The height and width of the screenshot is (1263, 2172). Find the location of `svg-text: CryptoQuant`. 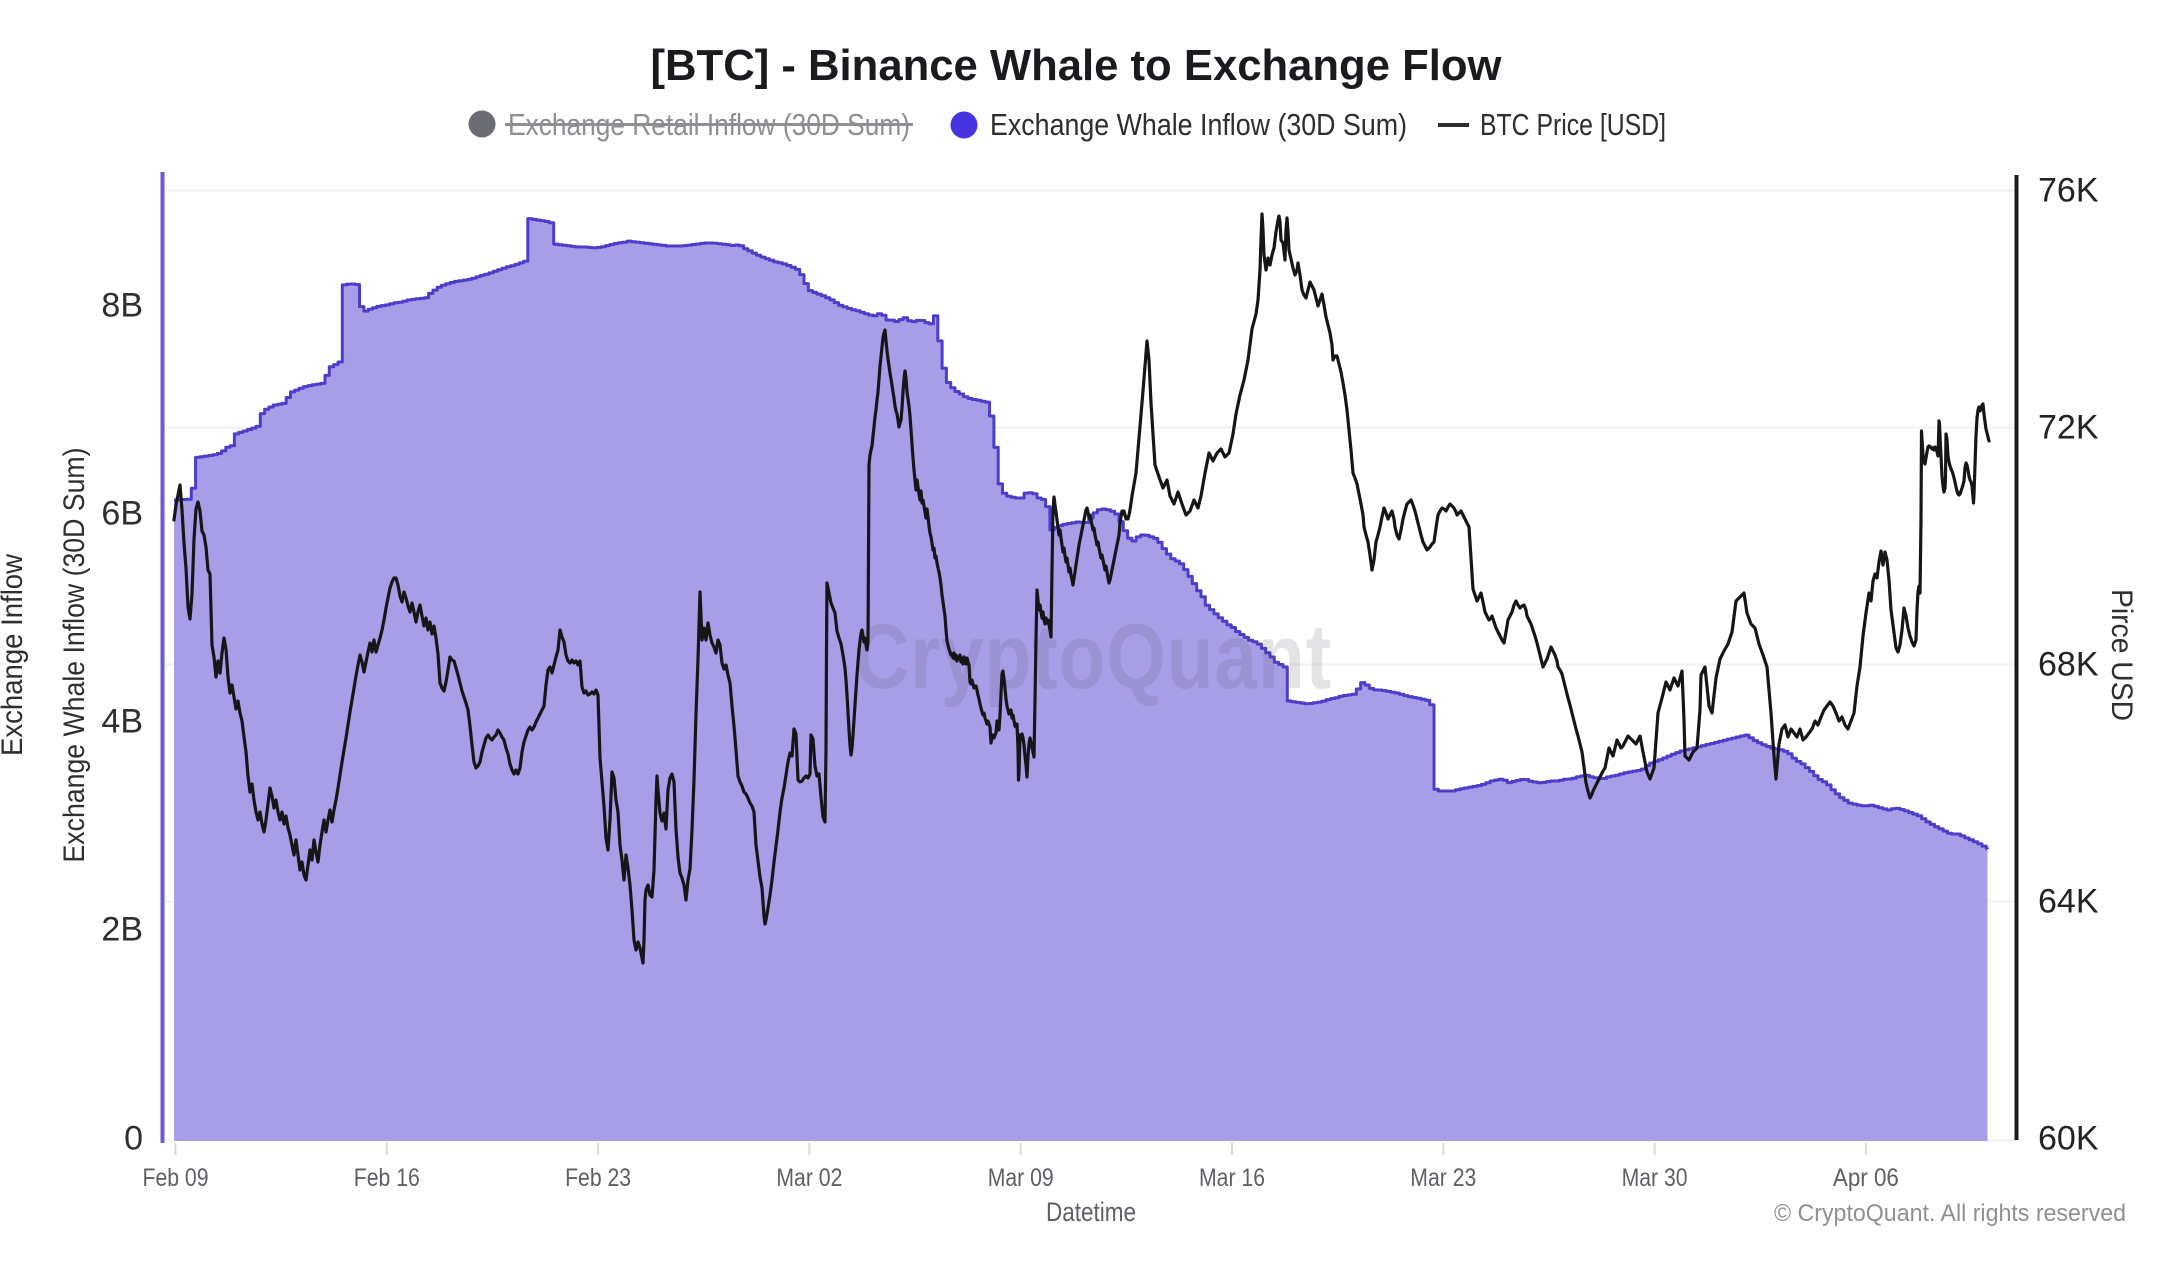

svg-text: CryptoQuant is located at coordinates (1093, 657).